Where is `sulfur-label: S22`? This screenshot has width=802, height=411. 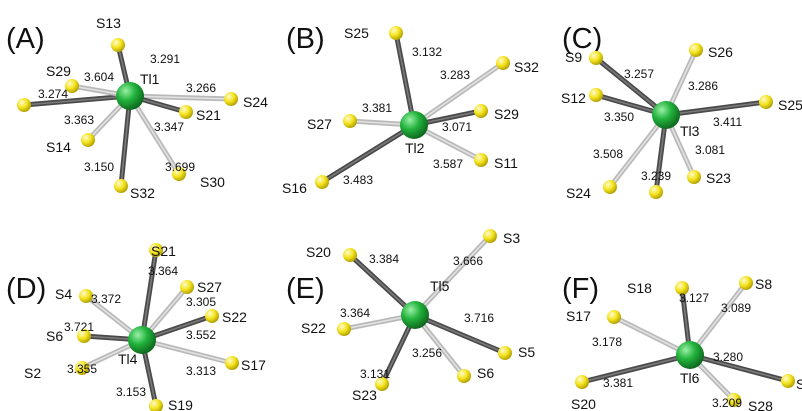 sulfur-label: S22 is located at coordinates (234, 317).